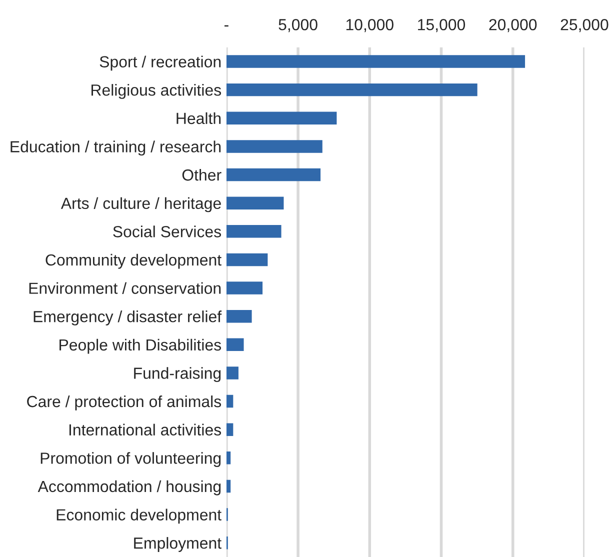 This screenshot has width=612, height=557. I want to click on y-tick-label: Social Services, so click(167, 232).